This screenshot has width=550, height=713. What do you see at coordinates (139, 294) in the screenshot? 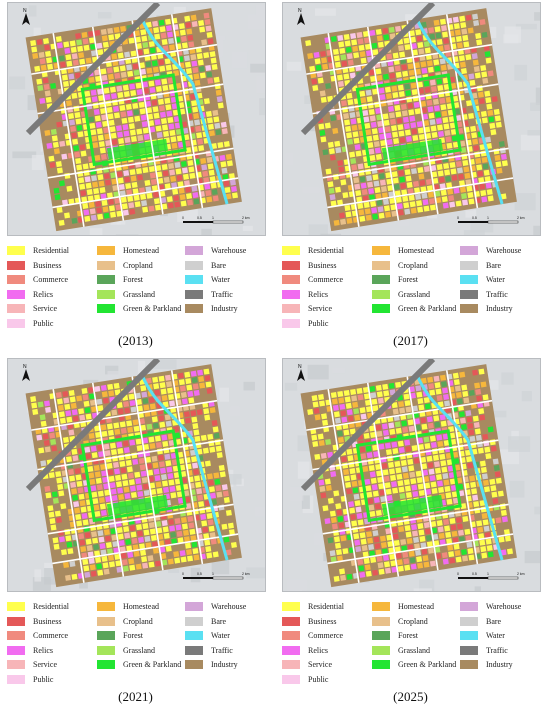
I see `legend-label: Grassland` at bounding box center [139, 294].